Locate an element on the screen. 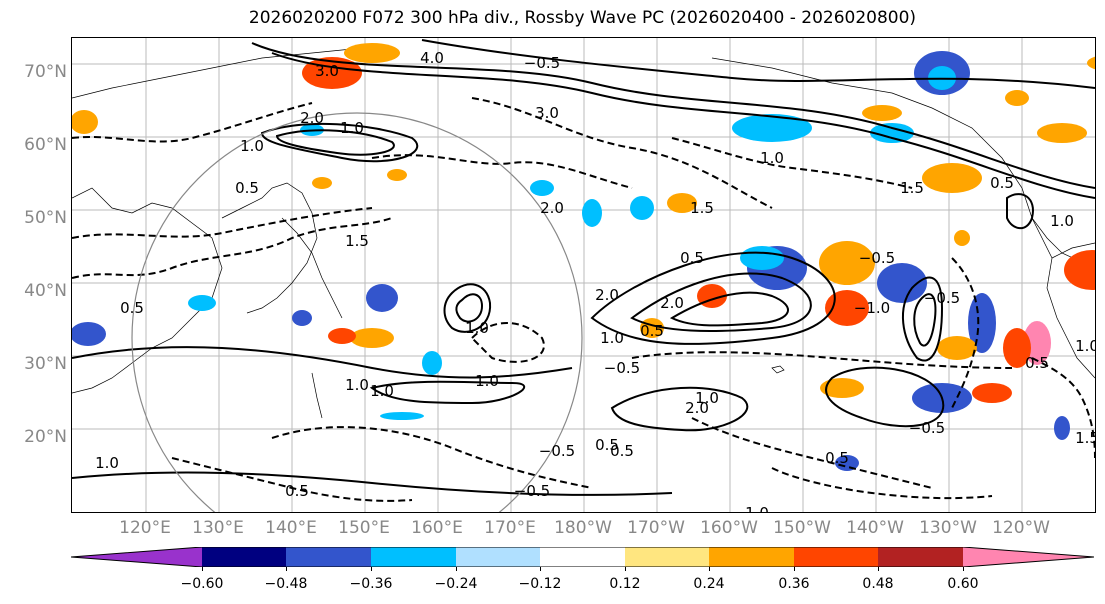 This screenshot has height=604, width=1105. lon-label-130e: 130°E is located at coordinates (218, 528).